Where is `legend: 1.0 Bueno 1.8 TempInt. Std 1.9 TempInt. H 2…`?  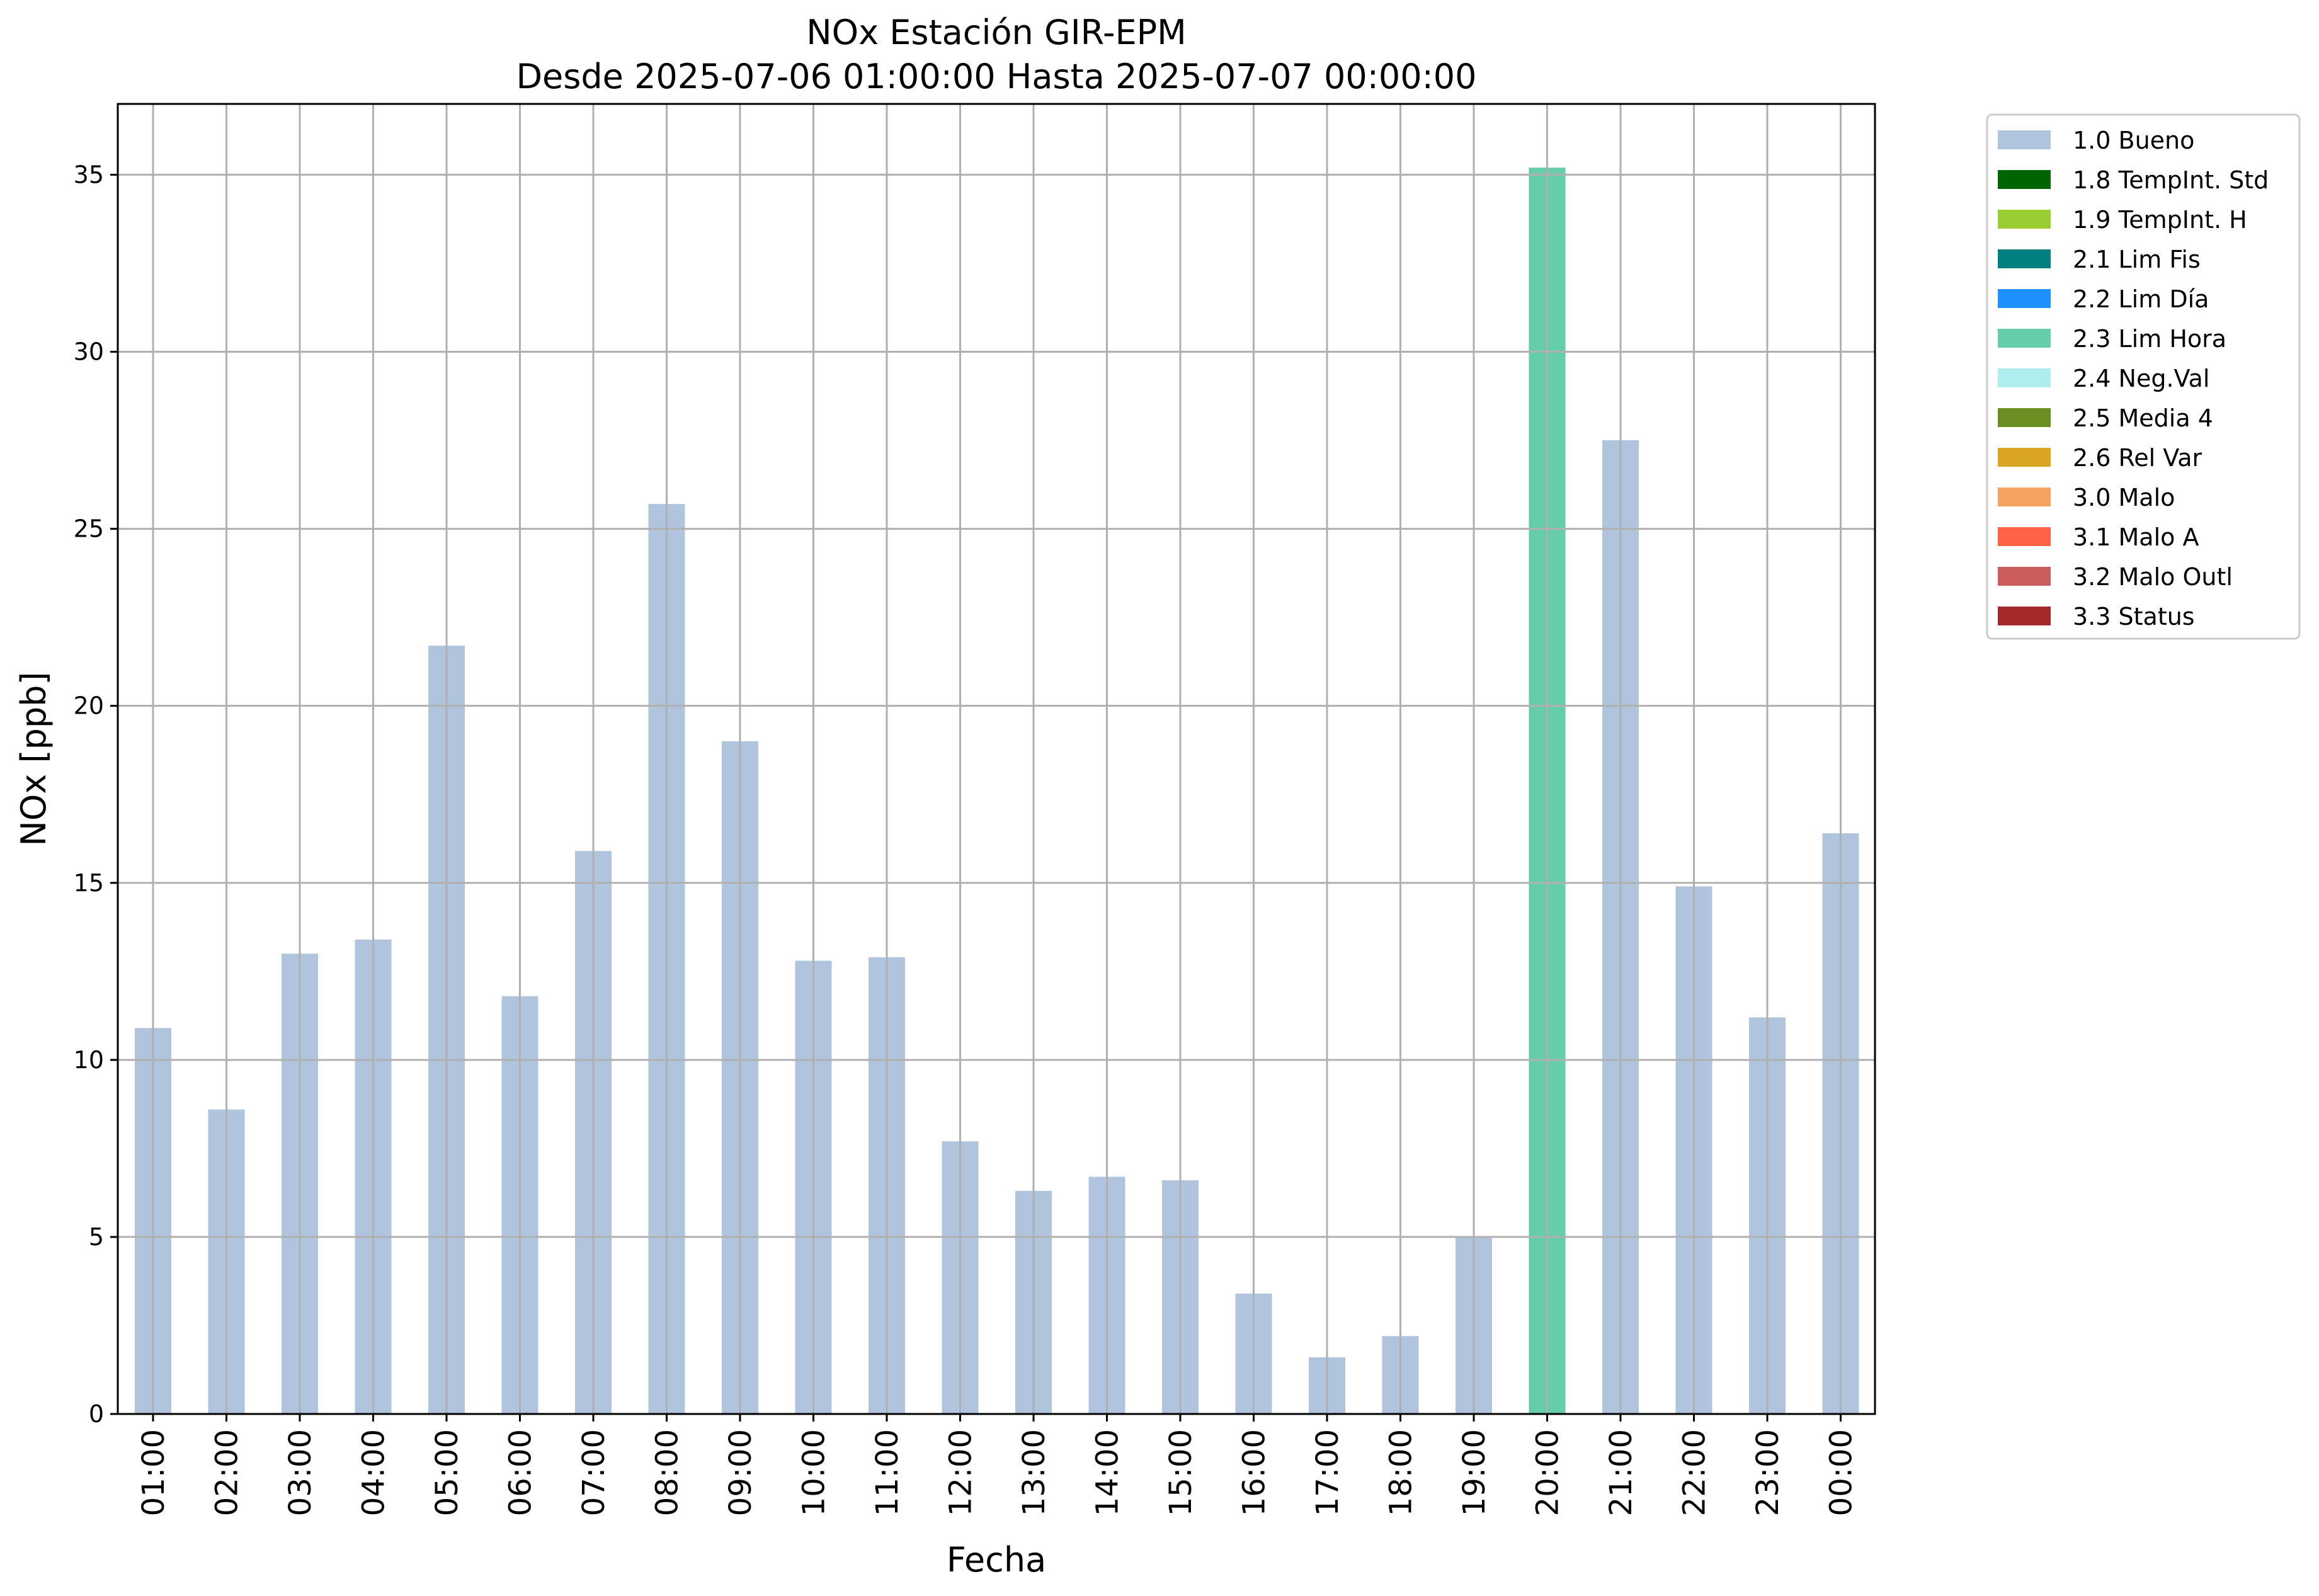
legend: 1.0 Bueno 1.8 TempInt. Std 1.9 TempInt. H 2… is located at coordinates (2143, 376).